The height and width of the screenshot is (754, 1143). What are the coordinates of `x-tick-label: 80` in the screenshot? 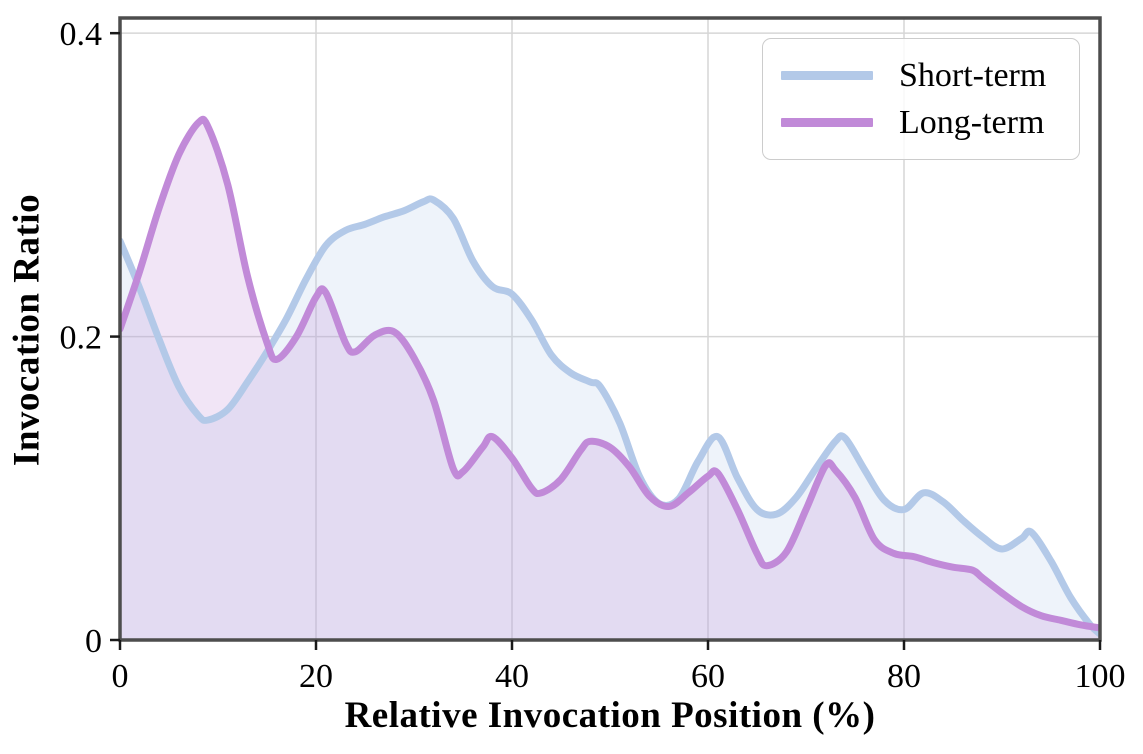 It's located at (904, 676).